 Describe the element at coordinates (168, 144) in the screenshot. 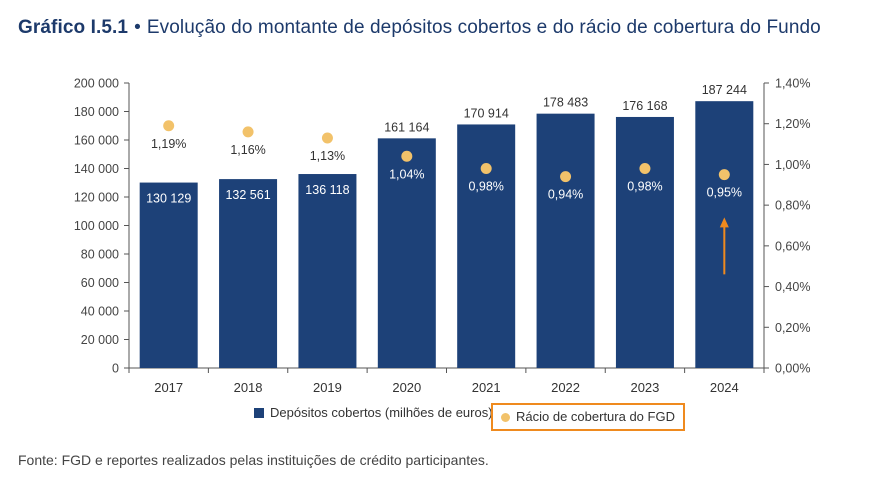

I see `ratio-value-label: 1,19%` at that location.